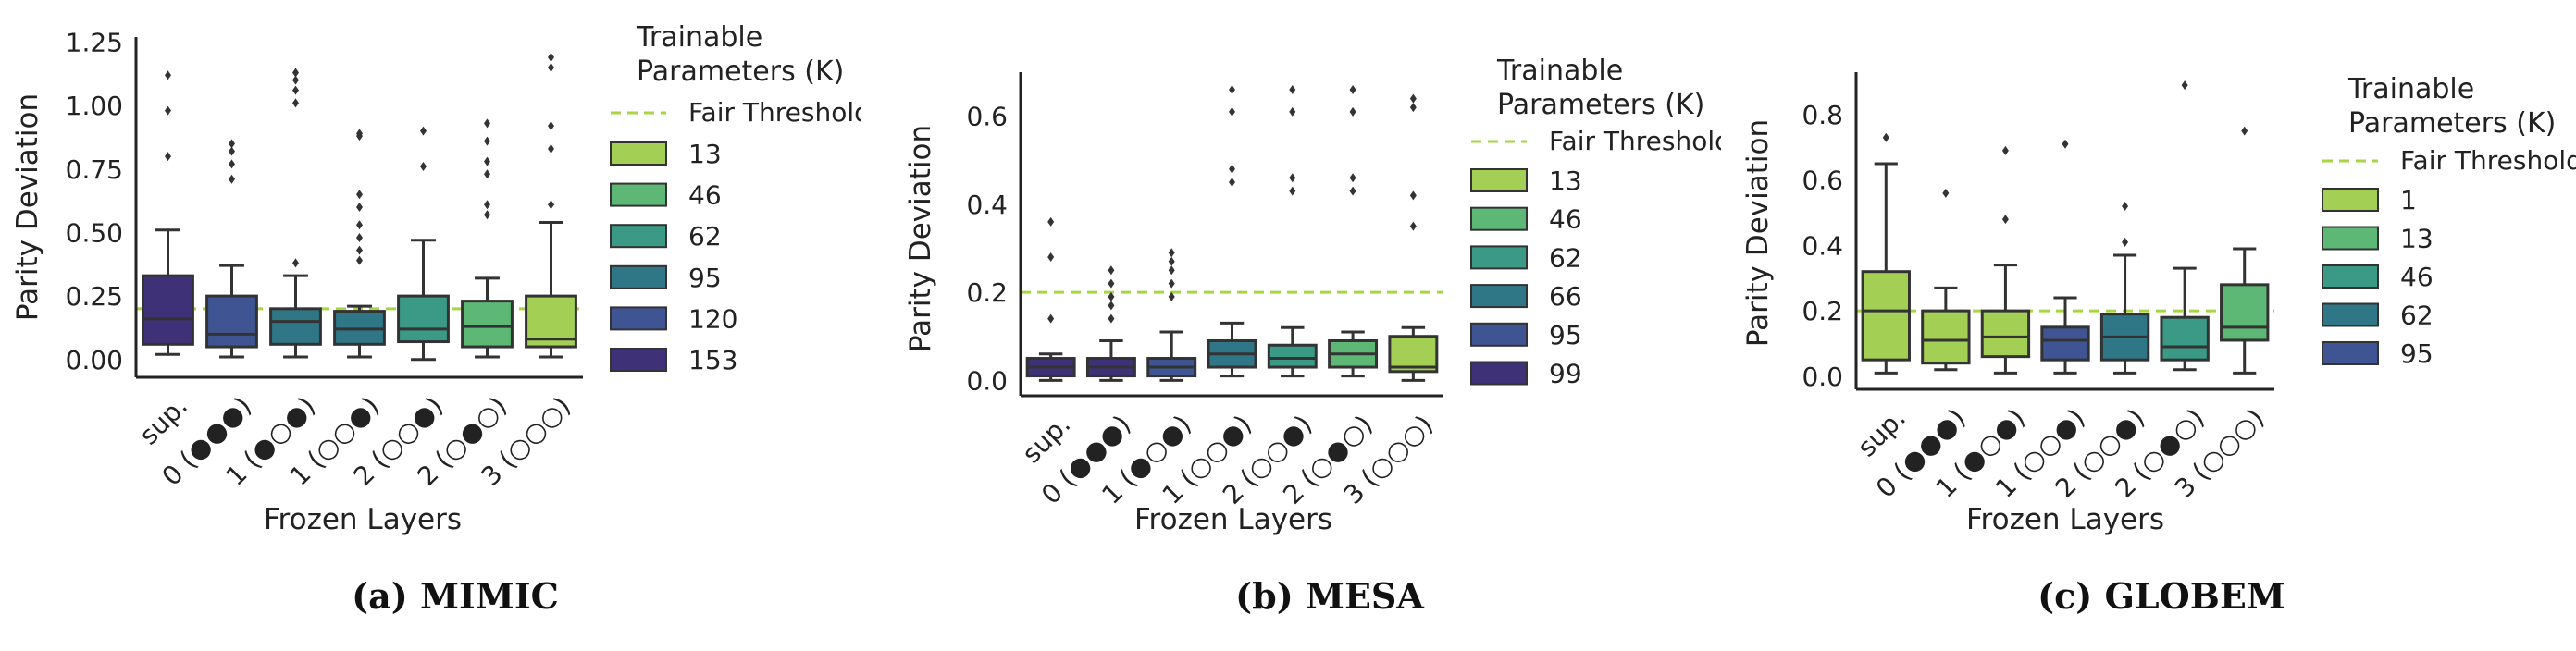 The width and height of the screenshot is (2576, 651). I want to click on y-tick-label: 0.4, so click(1822, 245).